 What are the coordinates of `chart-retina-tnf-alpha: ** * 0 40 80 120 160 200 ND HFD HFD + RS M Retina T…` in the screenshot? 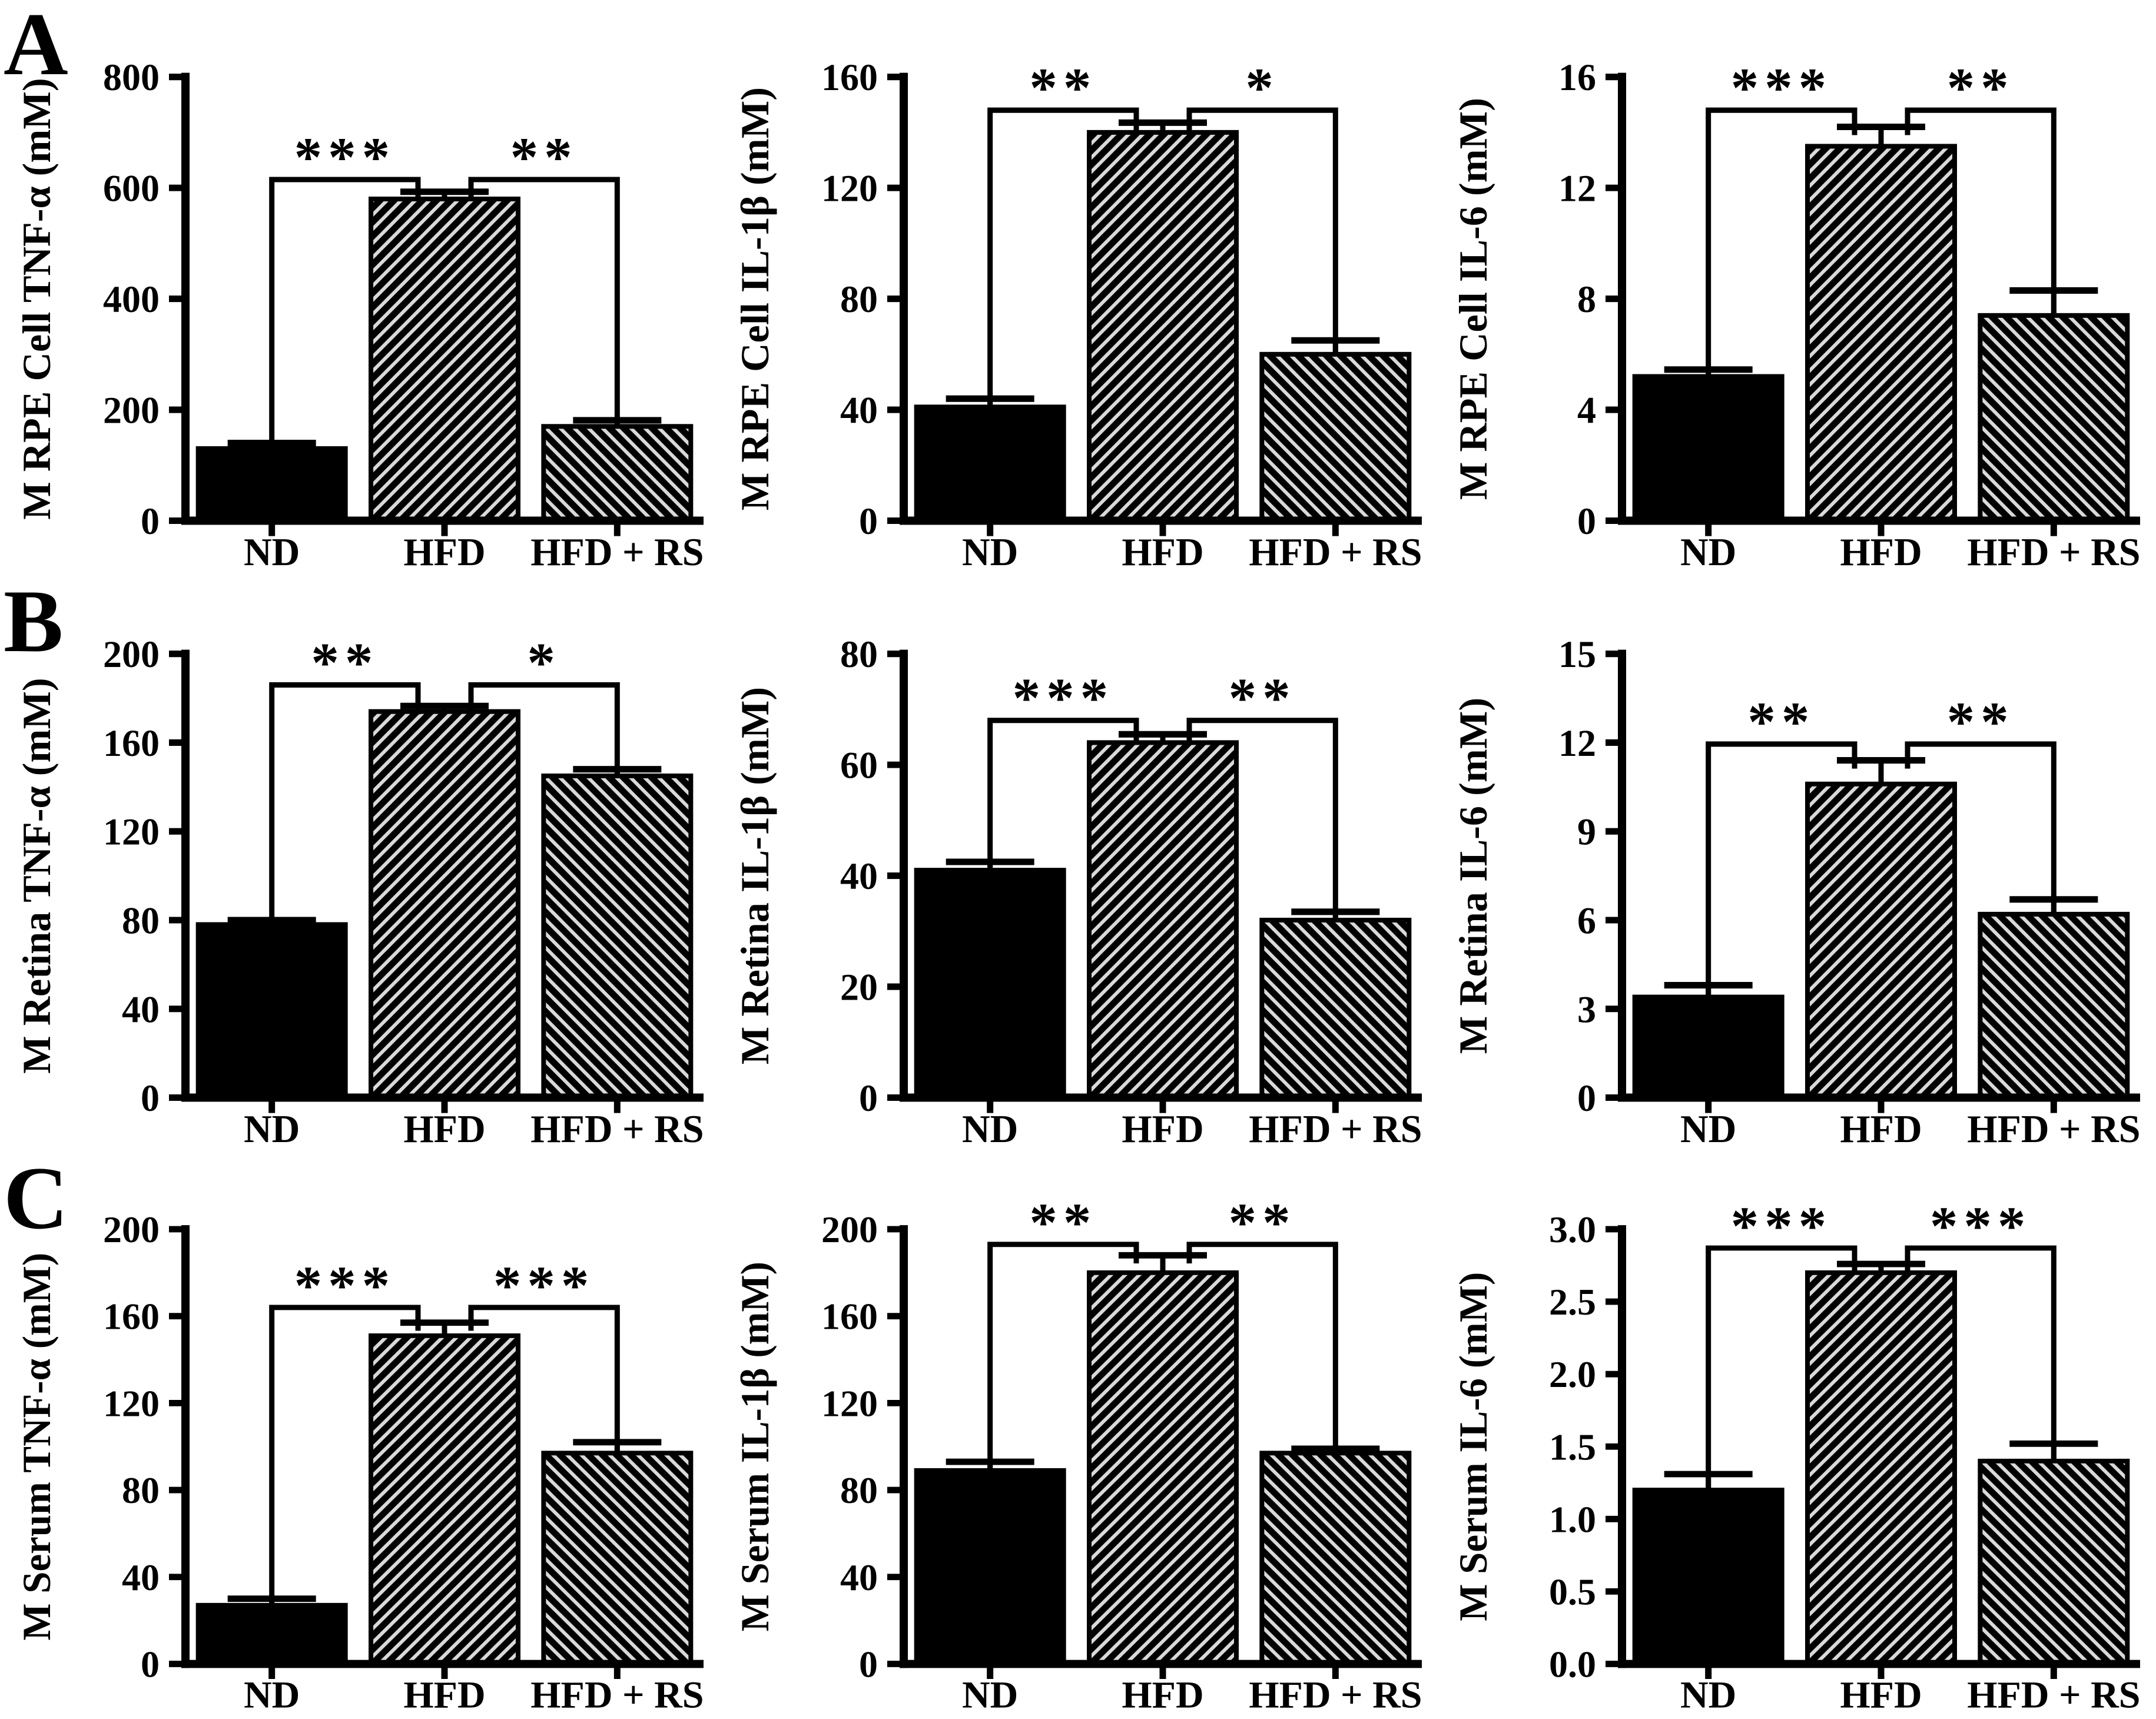 It's located at (359, 865).